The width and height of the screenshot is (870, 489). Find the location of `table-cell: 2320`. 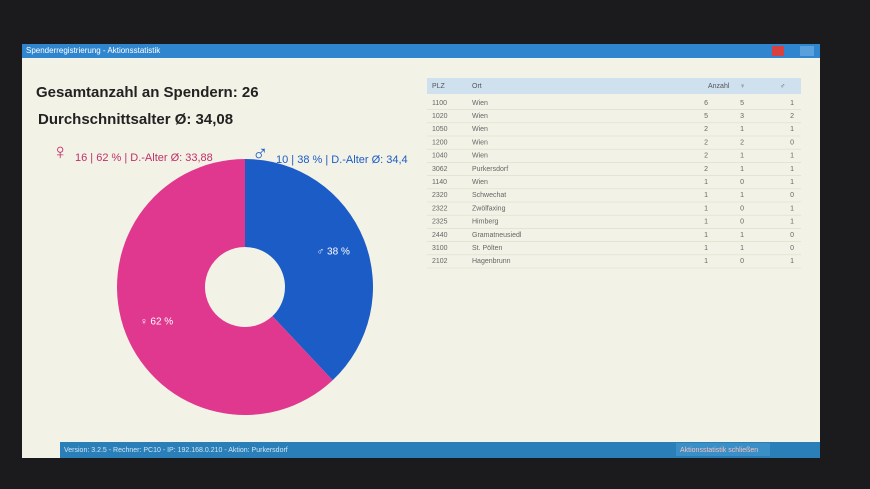

table-cell: 2320 is located at coordinates (440, 195).